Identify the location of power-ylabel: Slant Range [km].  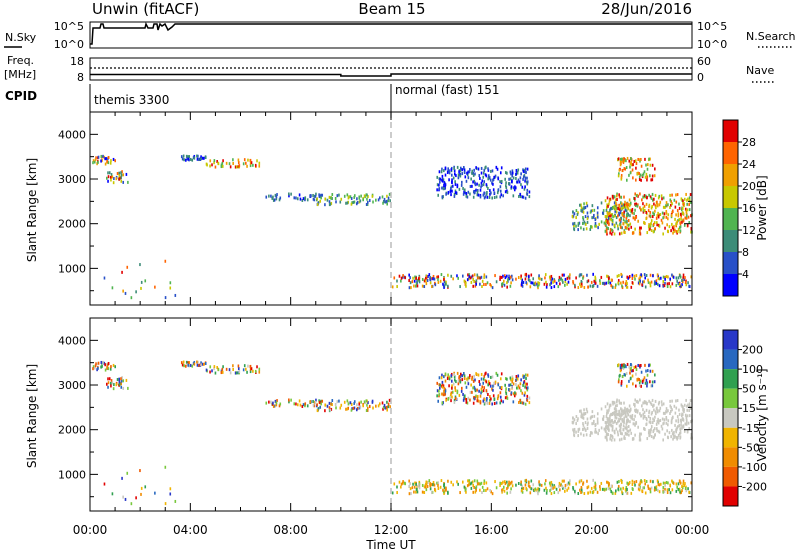
(32, 210).